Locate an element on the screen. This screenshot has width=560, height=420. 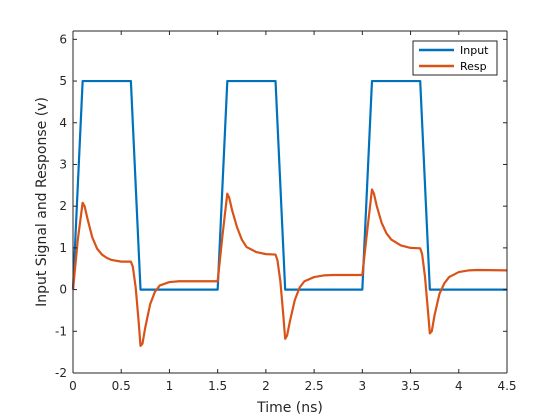
y-tick-label: 3 is located at coordinates (63, 164).